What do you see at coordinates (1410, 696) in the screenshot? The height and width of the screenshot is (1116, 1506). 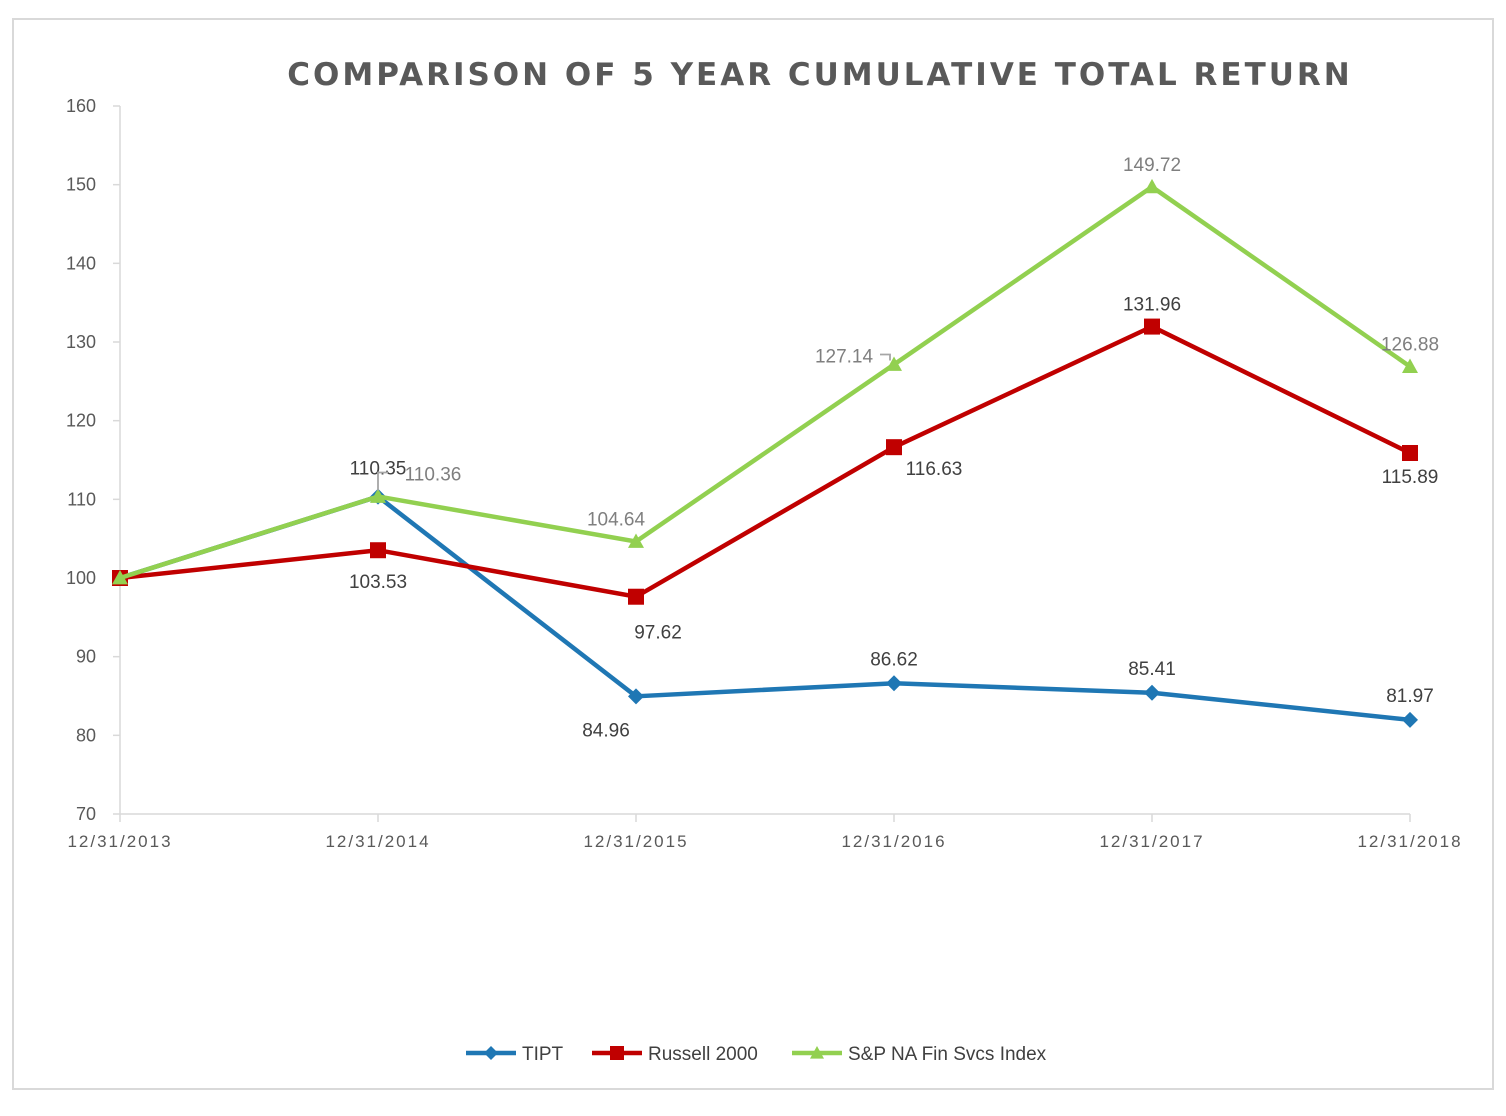 I see `data-label: 81.97` at bounding box center [1410, 696].